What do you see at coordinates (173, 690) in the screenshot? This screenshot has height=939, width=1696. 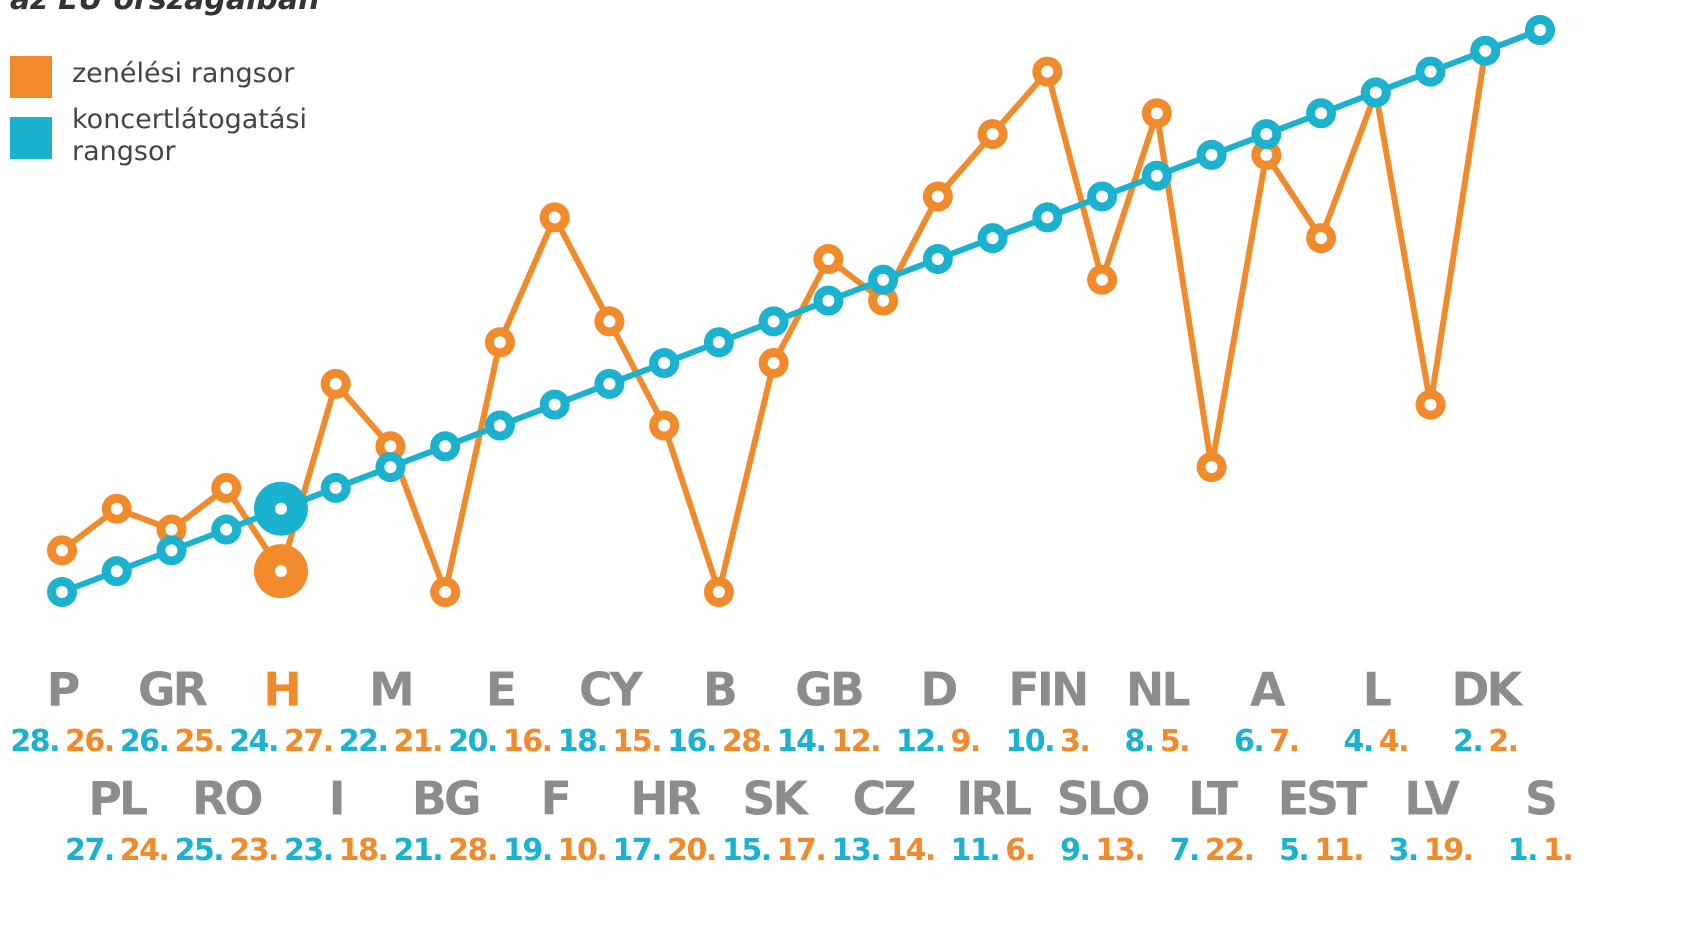 I see `category-label: GR` at bounding box center [173, 690].